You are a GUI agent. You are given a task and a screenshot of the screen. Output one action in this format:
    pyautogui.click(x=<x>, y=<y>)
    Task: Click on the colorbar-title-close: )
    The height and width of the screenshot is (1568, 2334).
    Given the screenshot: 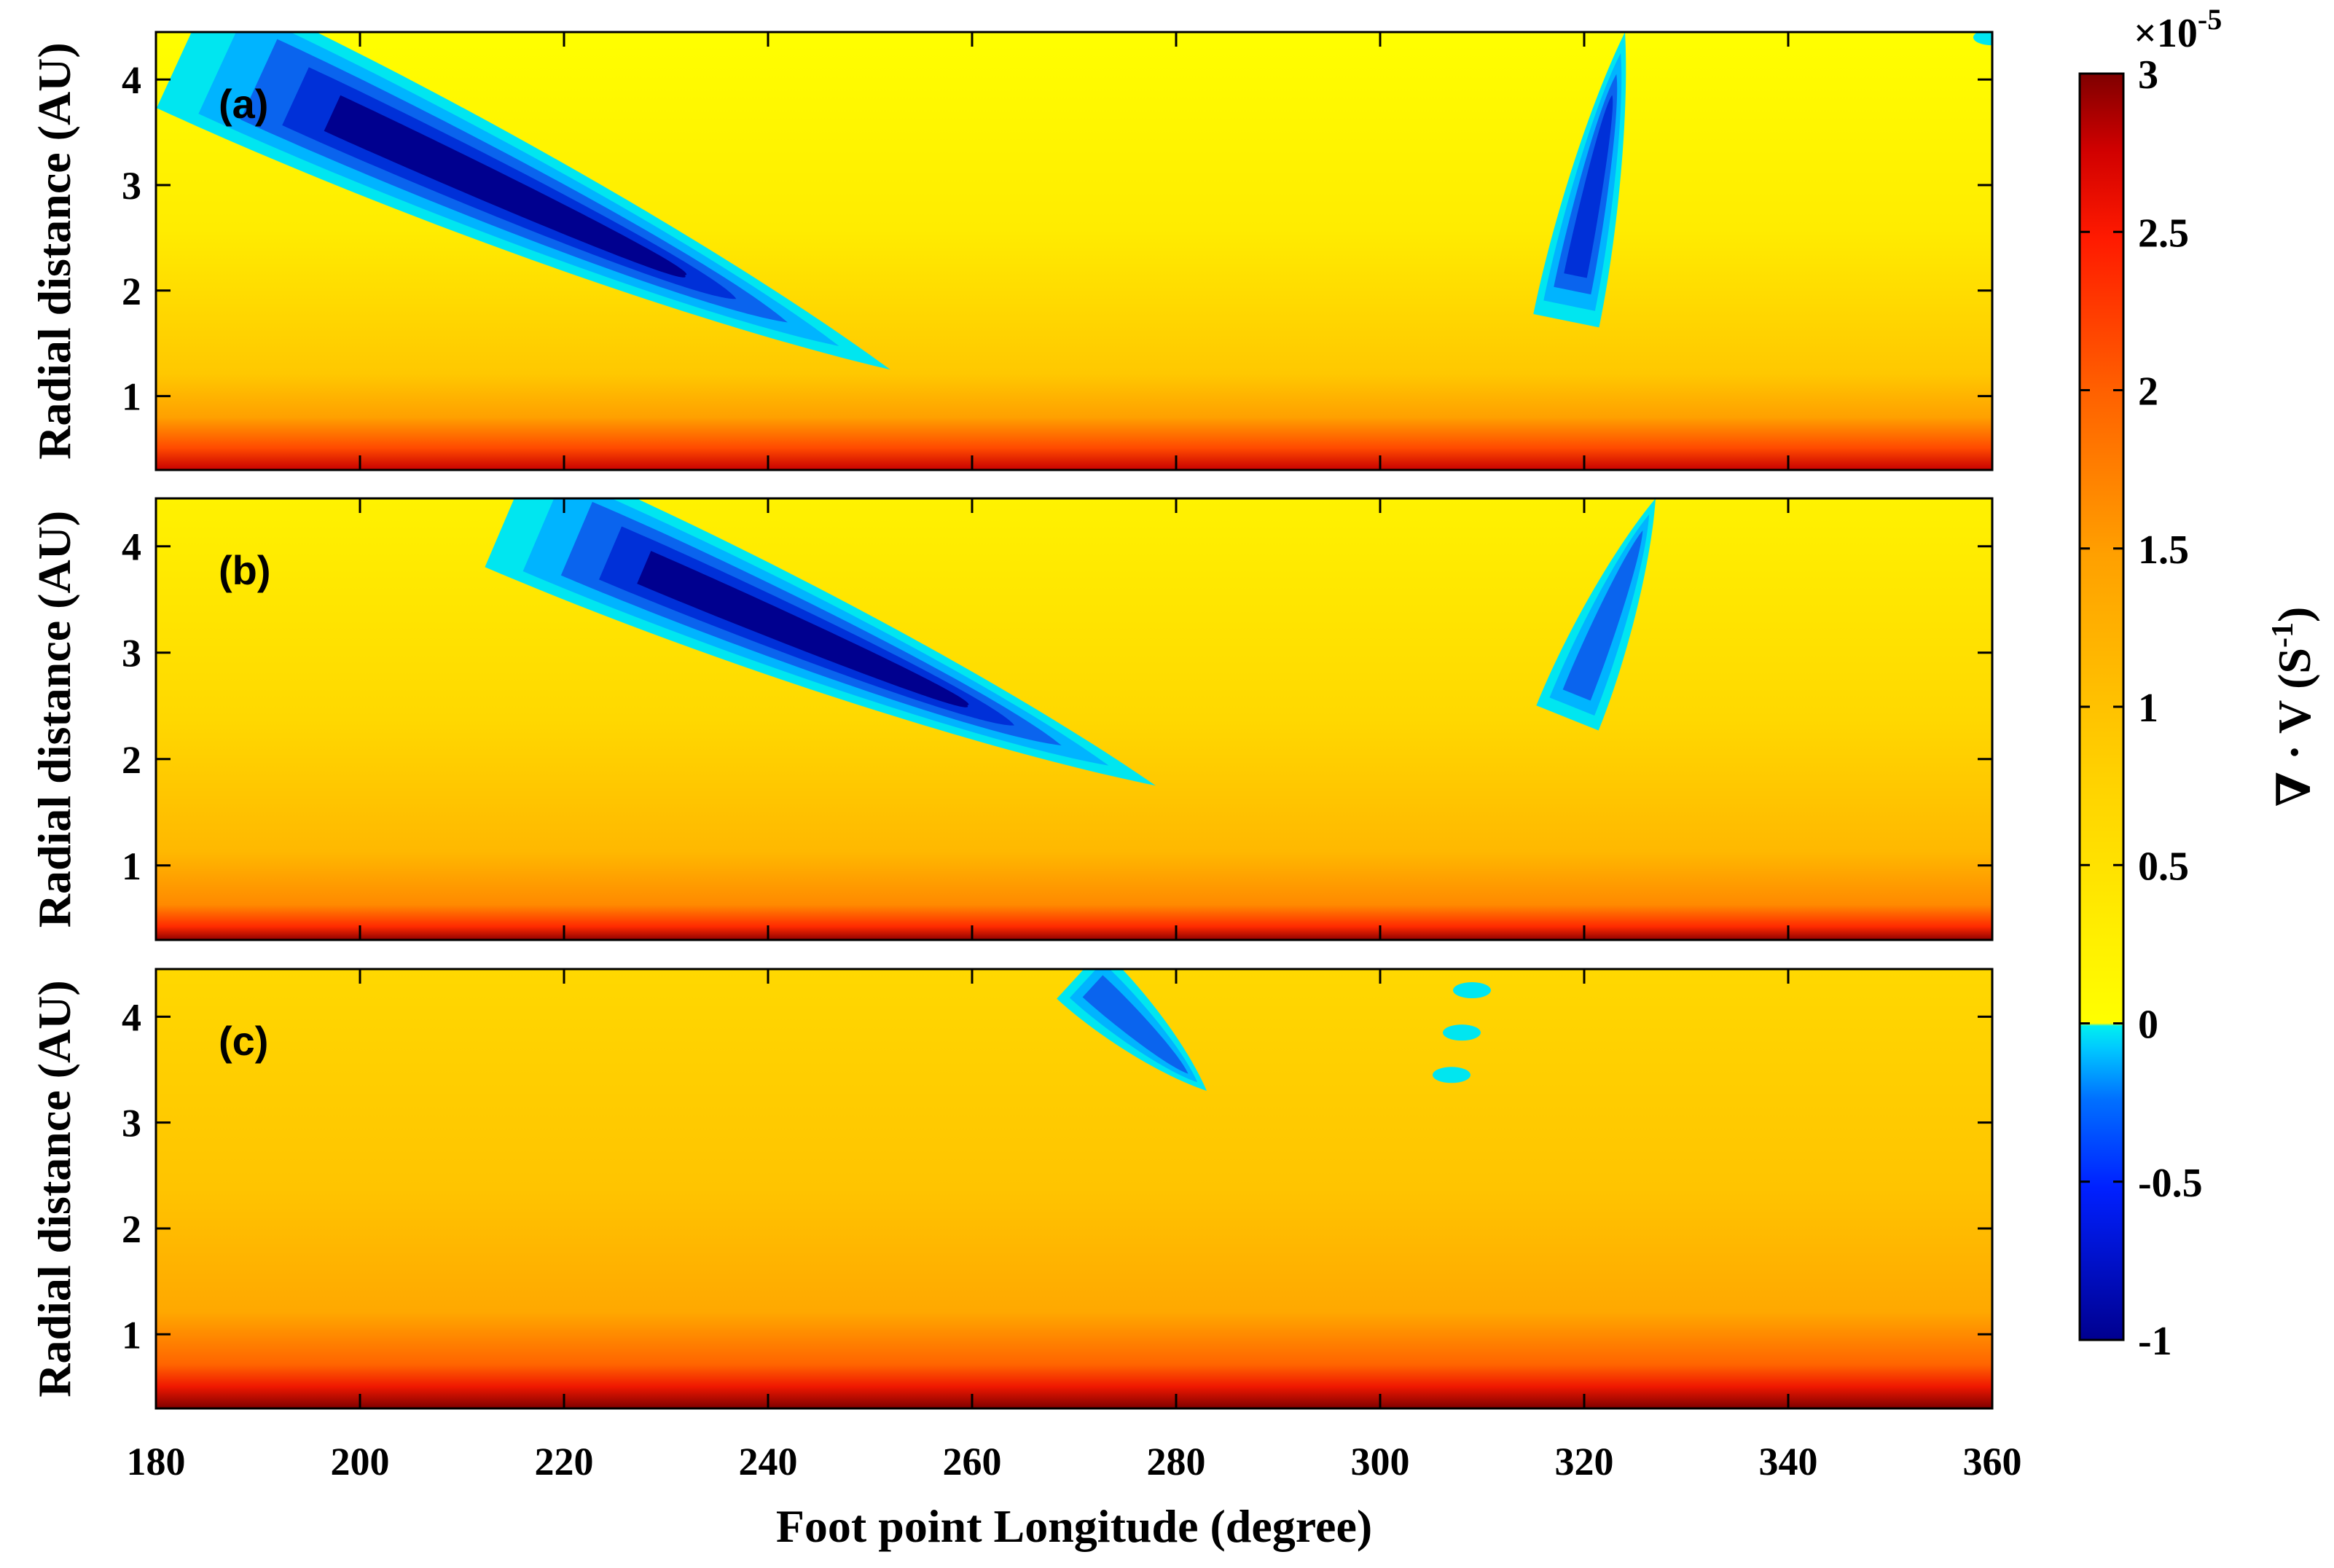 What is the action you would take?
    pyautogui.click(x=2294, y=614)
    